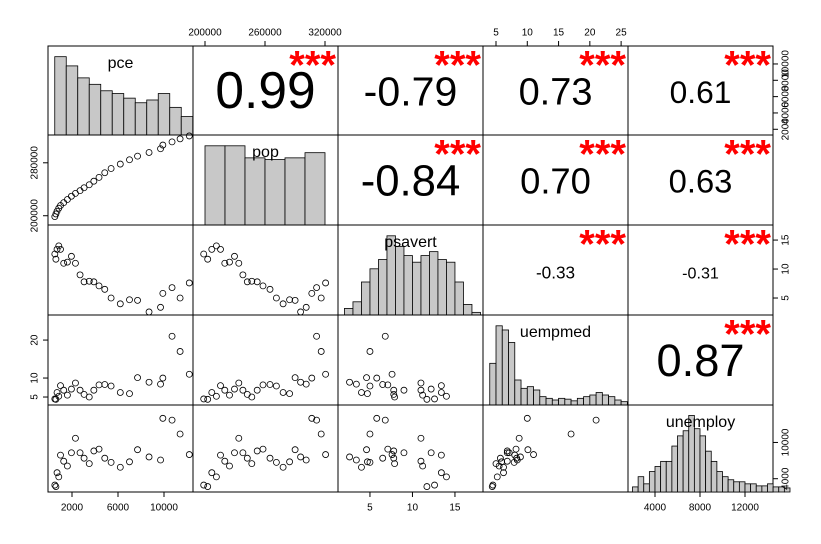 The width and height of the screenshot is (821, 544). What do you see at coordinates (411, 91) in the screenshot?
I see `correlation-value: -0.79` at bounding box center [411, 91].